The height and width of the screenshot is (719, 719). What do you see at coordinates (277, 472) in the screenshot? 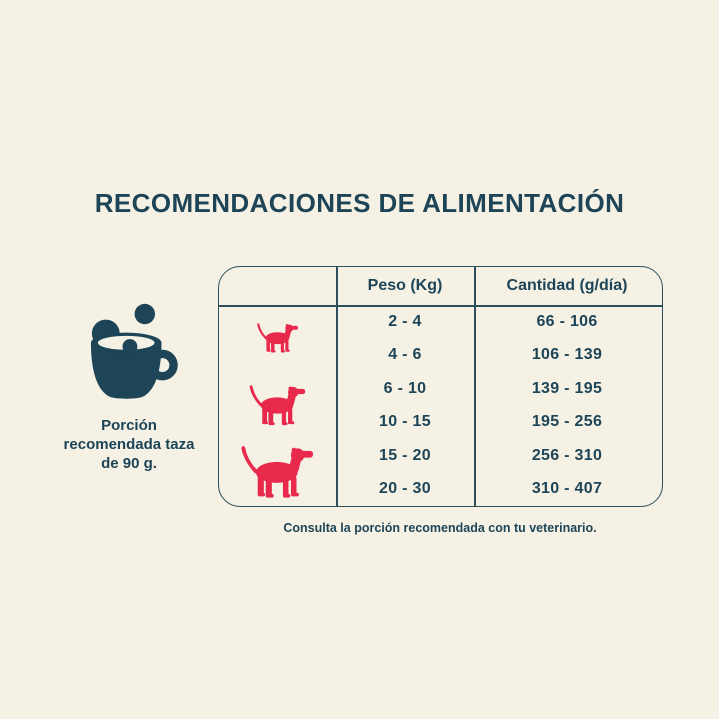
I see `large-dog-icon` at bounding box center [277, 472].